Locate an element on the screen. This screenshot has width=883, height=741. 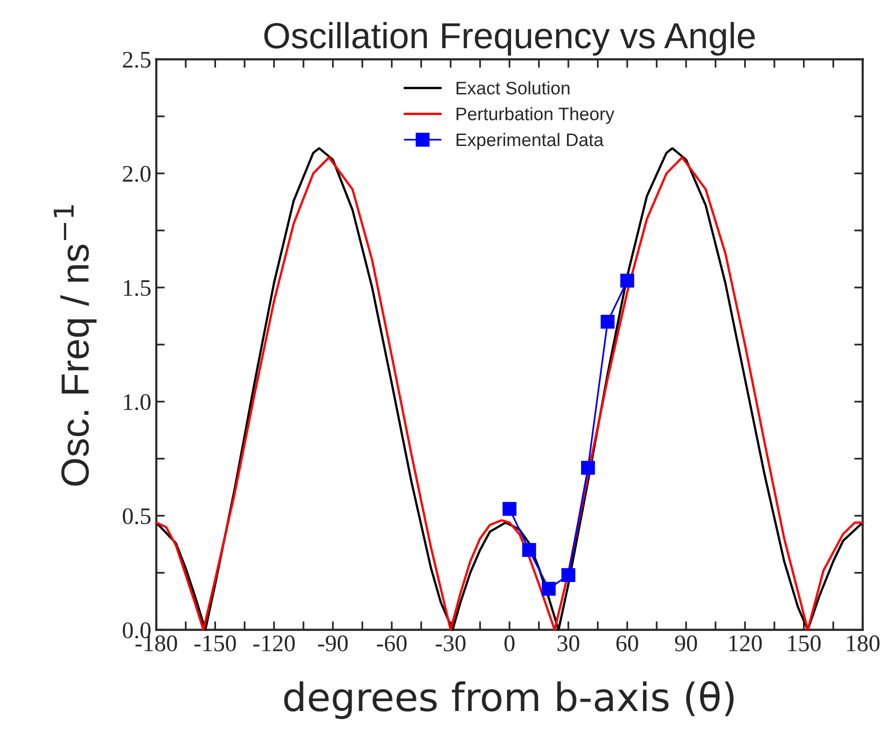
x-tick-label: -60 is located at coordinates (391, 643).